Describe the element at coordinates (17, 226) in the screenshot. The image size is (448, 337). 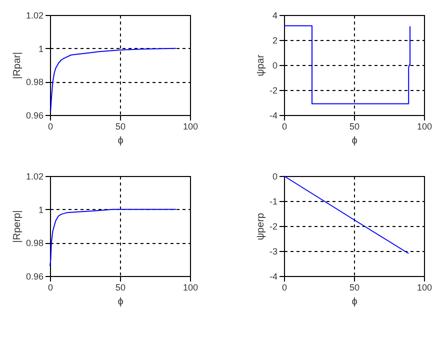
I see `y-axis-title: |Rperp|` at that location.